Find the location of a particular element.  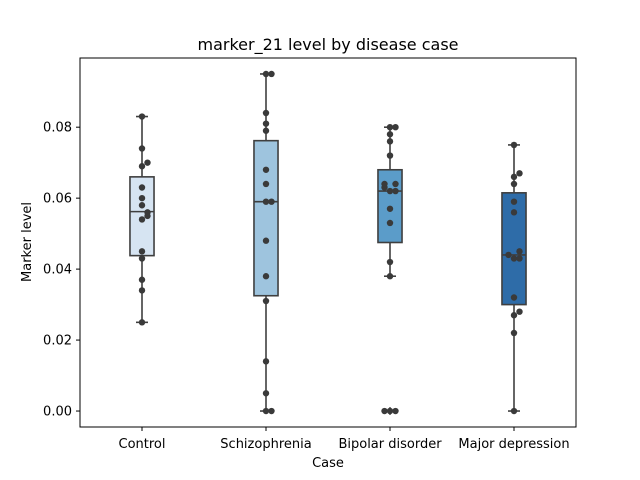

y-axis: 0.00 0.02 0.04 0.06 0.08 is located at coordinates (61, 270).